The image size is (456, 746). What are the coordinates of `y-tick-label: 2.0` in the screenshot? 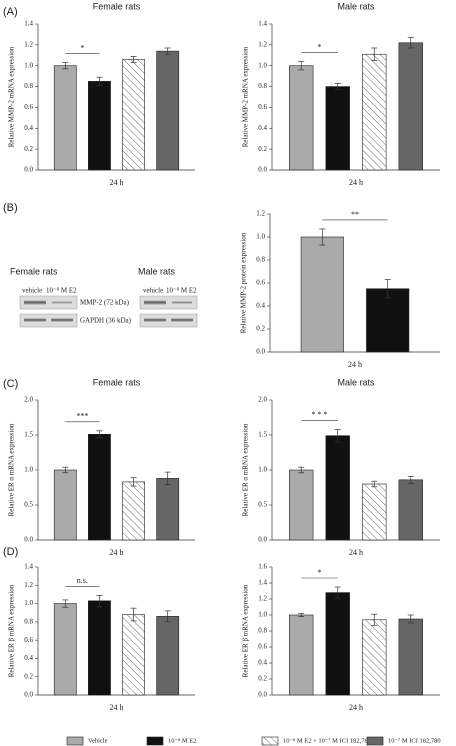 It's located at (28, 400).